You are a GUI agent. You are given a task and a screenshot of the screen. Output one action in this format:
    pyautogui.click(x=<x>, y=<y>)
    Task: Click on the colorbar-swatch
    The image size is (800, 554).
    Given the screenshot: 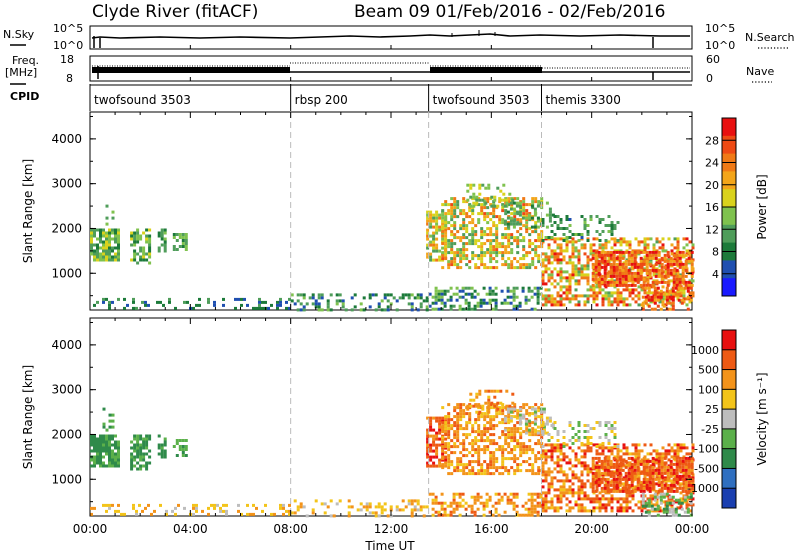 What is the action you would take?
    pyautogui.click(x=729, y=145)
    